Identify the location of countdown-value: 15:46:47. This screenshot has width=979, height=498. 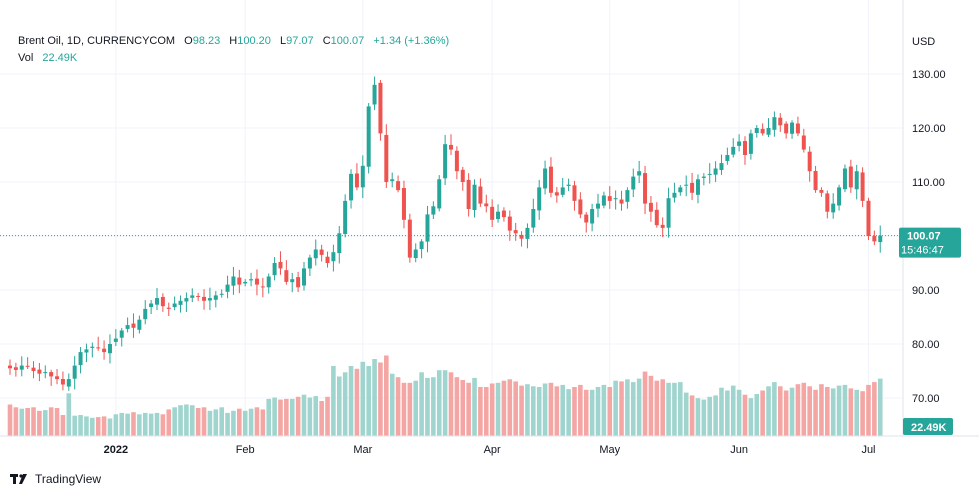
(922, 251).